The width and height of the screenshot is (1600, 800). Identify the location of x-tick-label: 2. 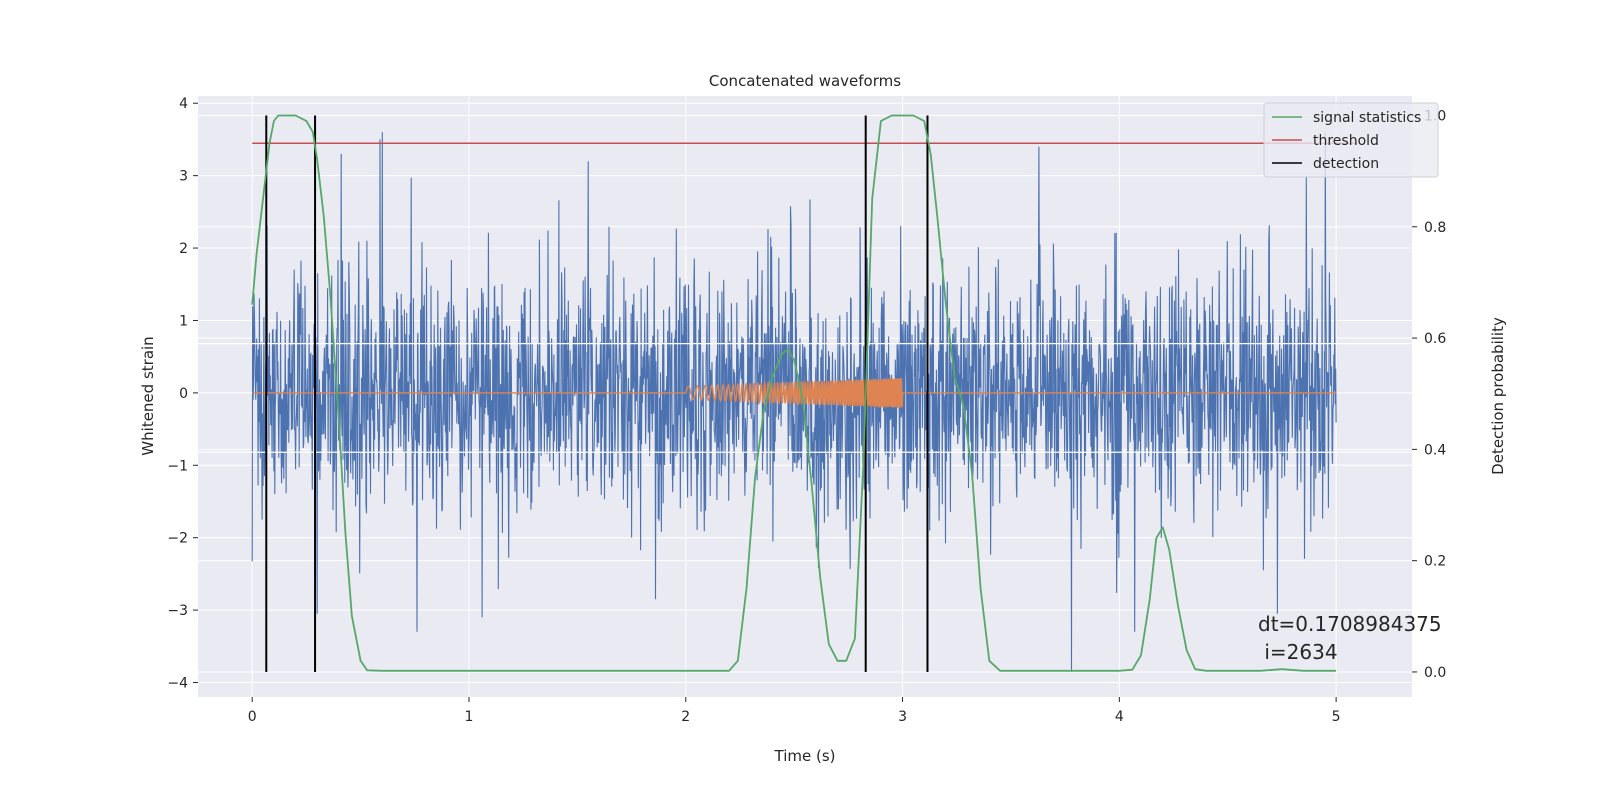
(685, 717).